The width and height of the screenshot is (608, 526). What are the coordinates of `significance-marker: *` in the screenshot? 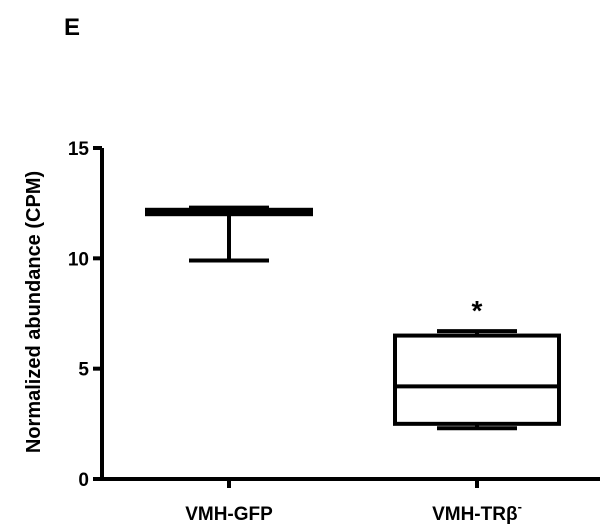 It's located at (477, 310).